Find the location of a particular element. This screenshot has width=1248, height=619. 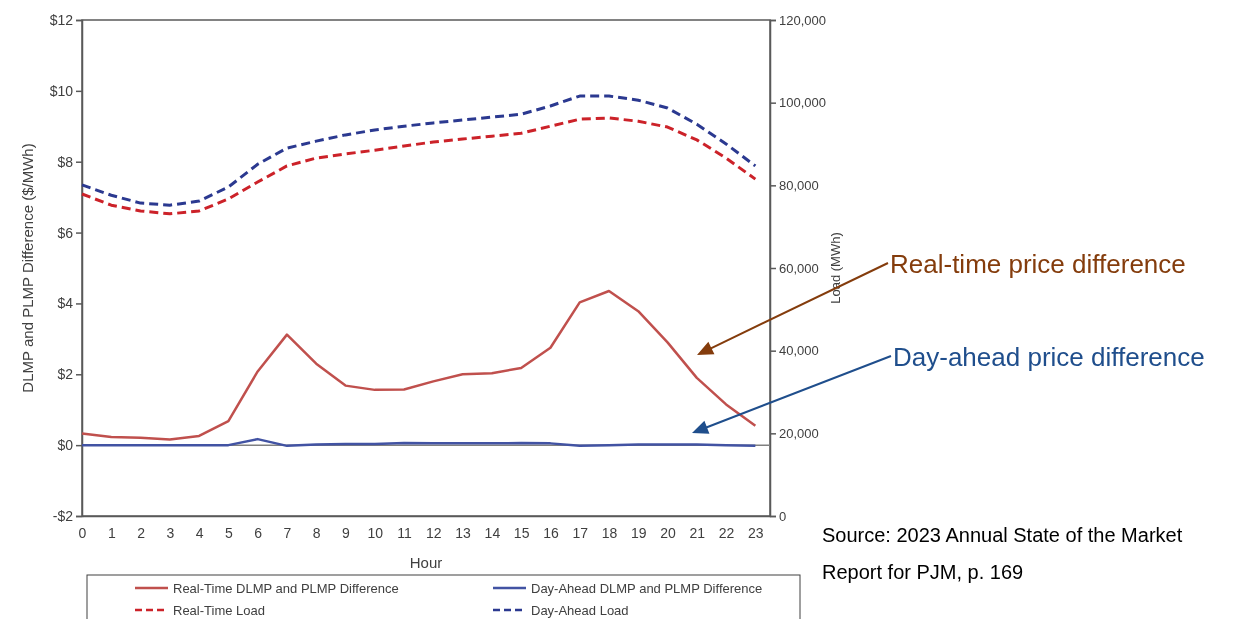

x-tick-label: 22 is located at coordinates (726, 532).